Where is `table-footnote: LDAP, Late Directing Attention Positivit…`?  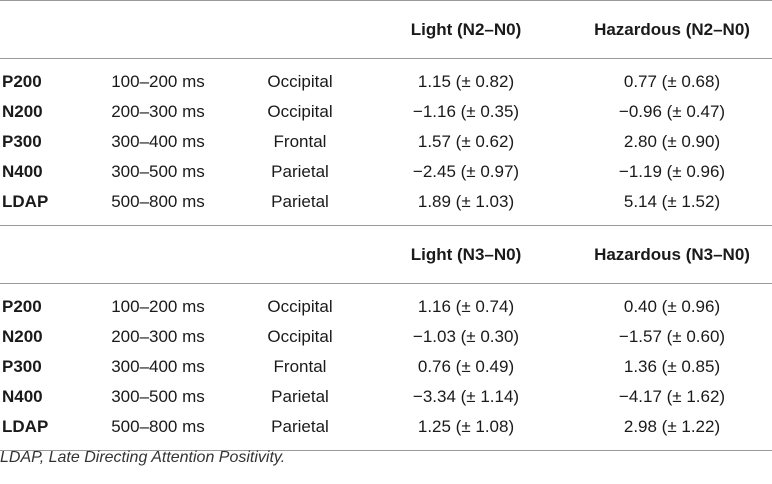 table-footnote: LDAP, Late Directing Attention Positivit… is located at coordinates (143, 457).